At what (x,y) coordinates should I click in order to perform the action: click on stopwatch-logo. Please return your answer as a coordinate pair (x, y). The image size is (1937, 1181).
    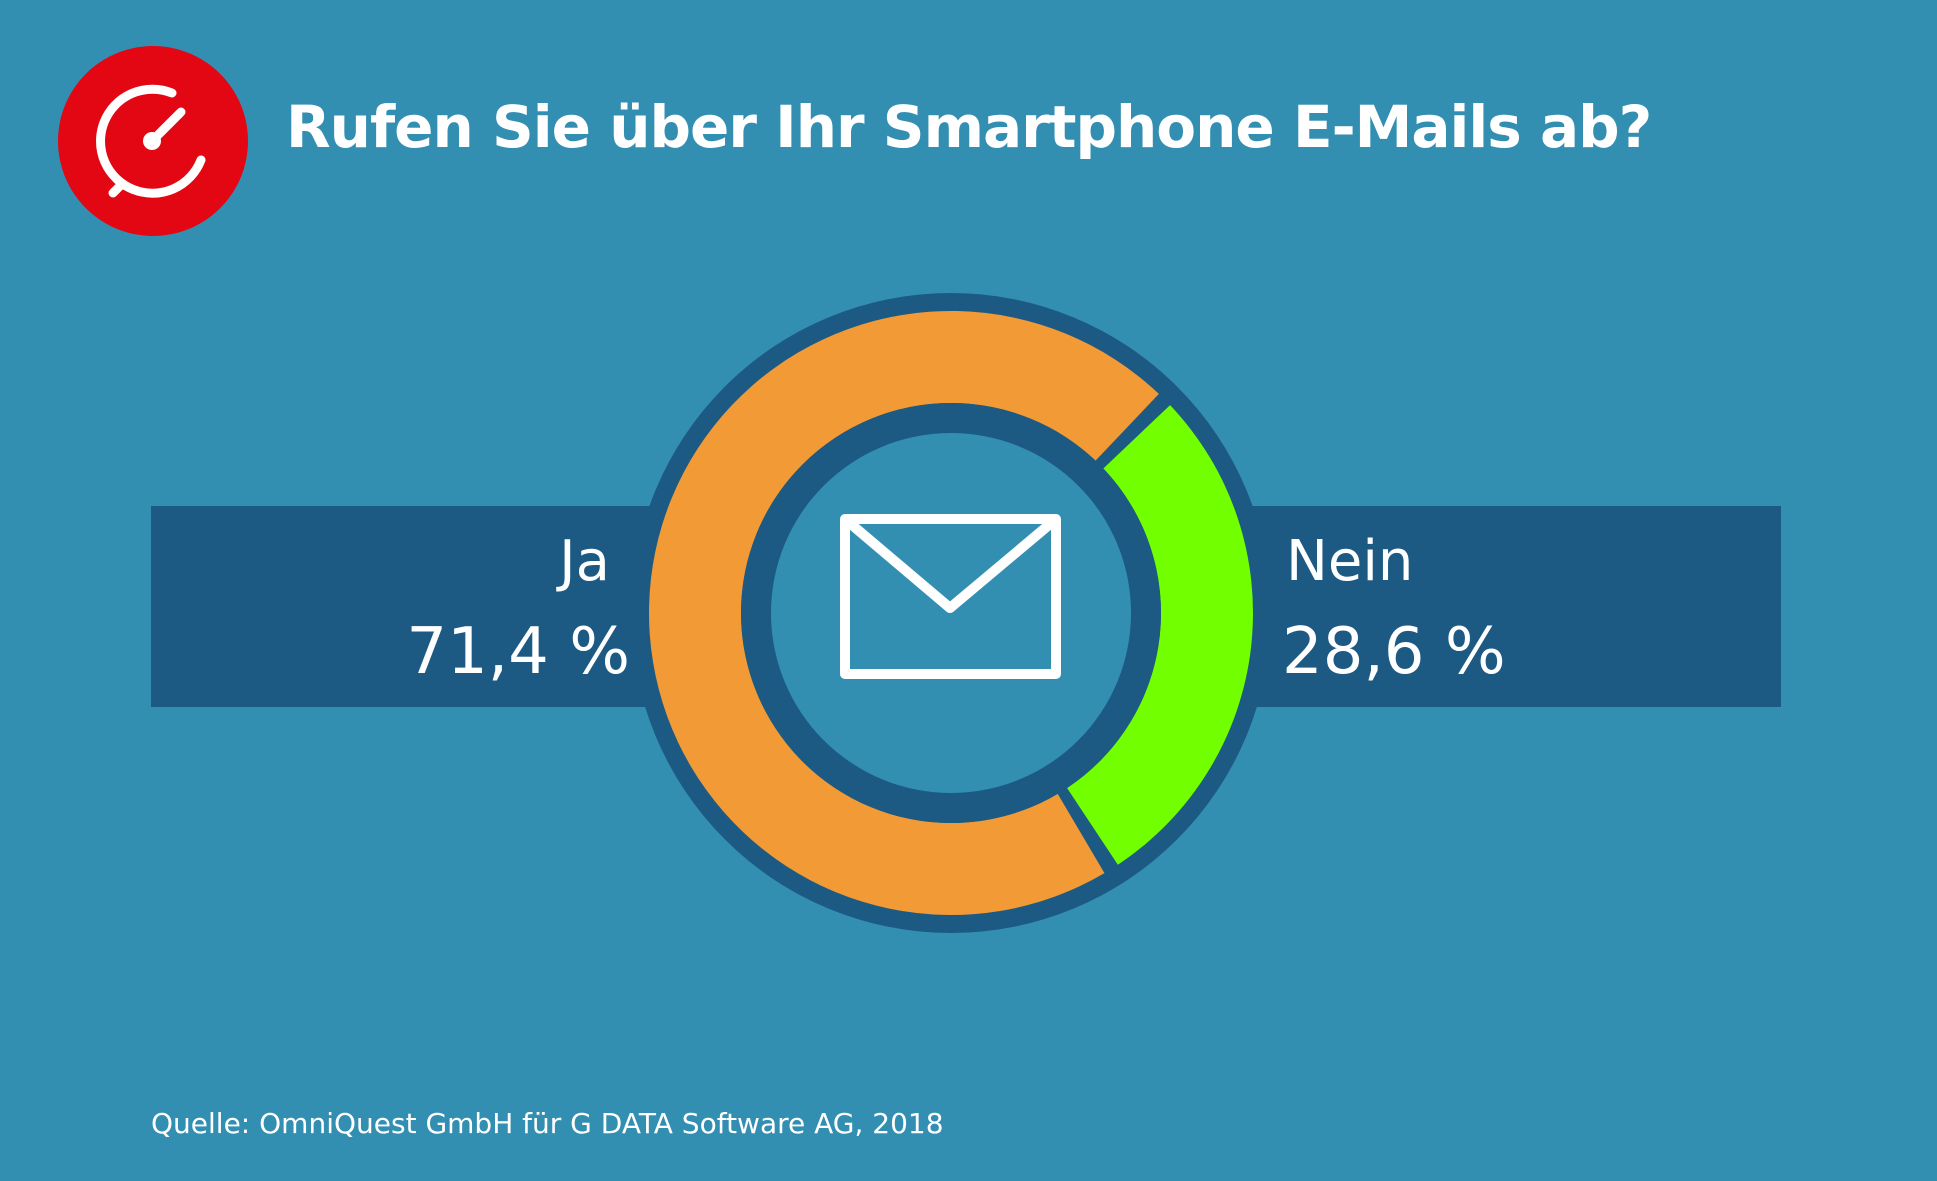
    Looking at the image, I should click on (153, 141).